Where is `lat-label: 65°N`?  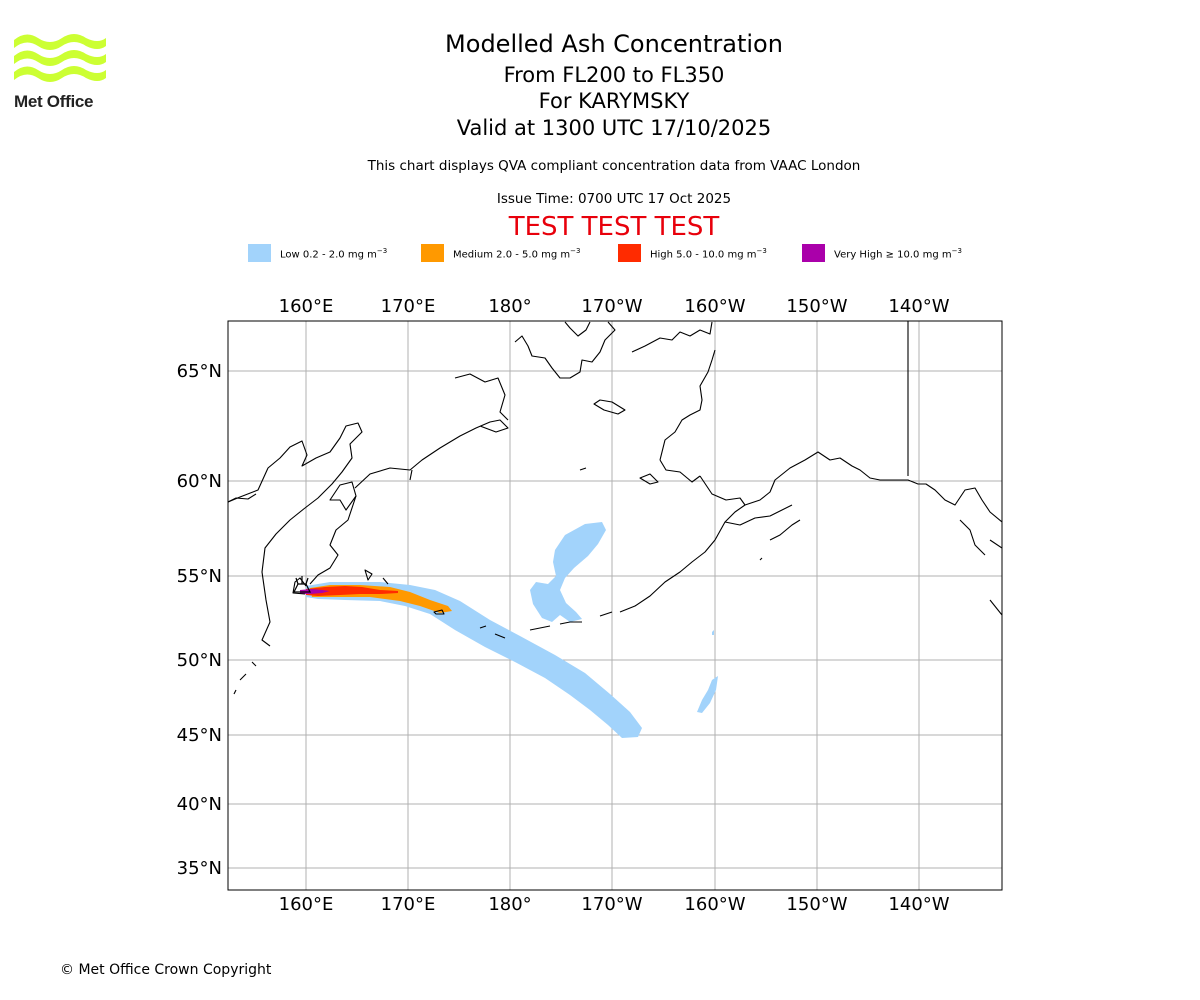
lat-label: 65°N is located at coordinates (199, 371).